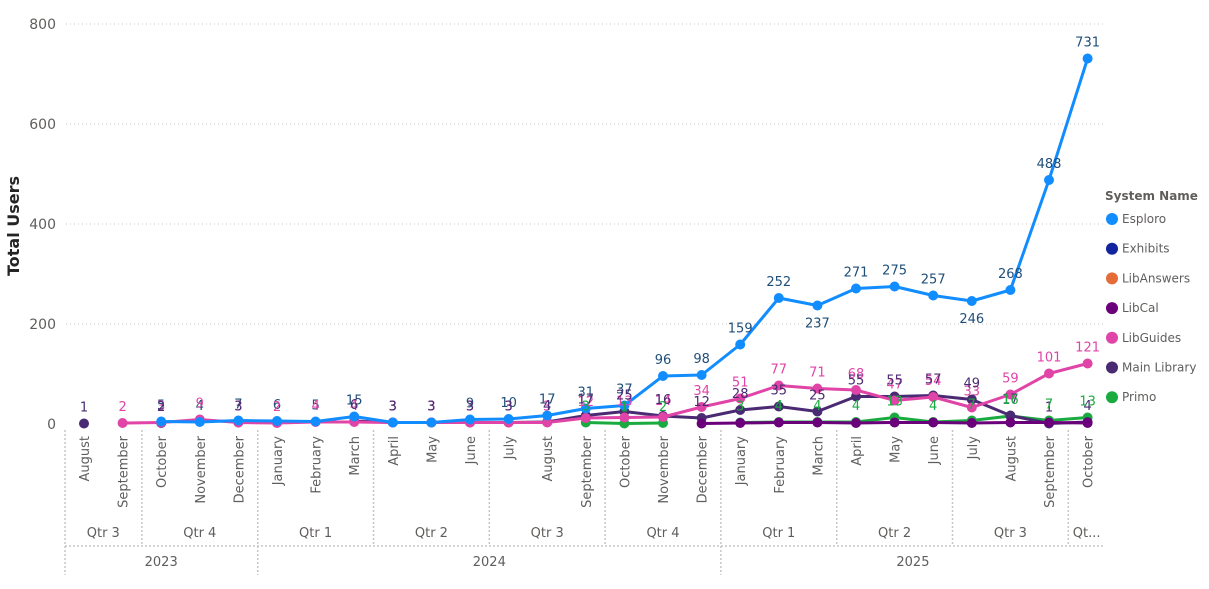  What do you see at coordinates (42, 25) in the screenshot?
I see `y-tick-label: 800` at bounding box center [42, 25].